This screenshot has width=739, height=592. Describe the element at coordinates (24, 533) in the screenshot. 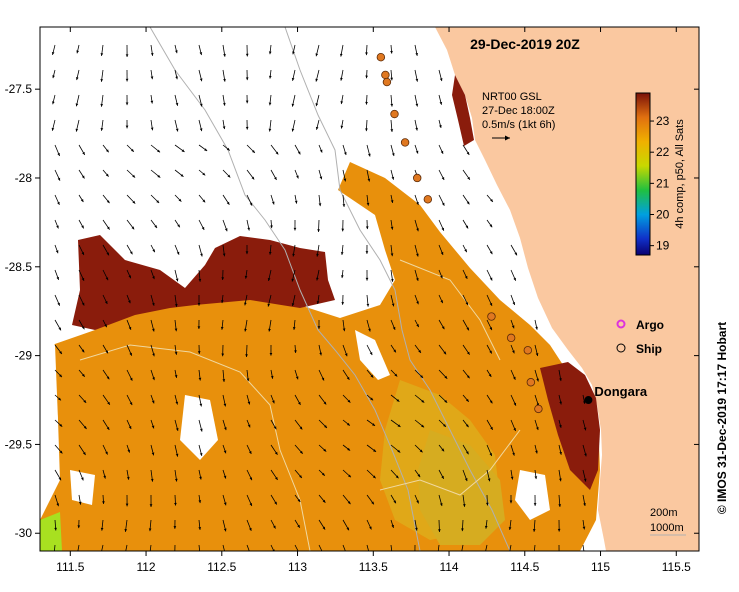

I see `y-tick-label: -30` at that location.